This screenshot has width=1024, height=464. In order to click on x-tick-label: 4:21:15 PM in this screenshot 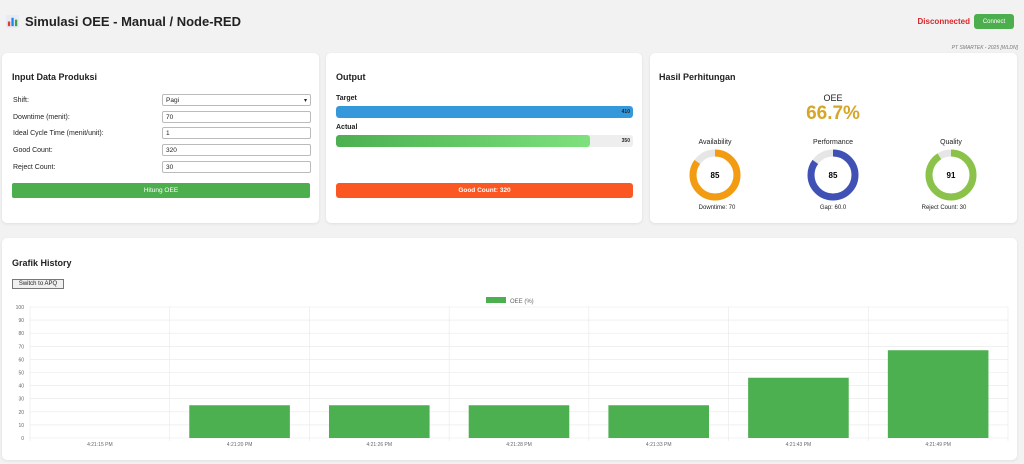, I will do `click(100, 445)`.